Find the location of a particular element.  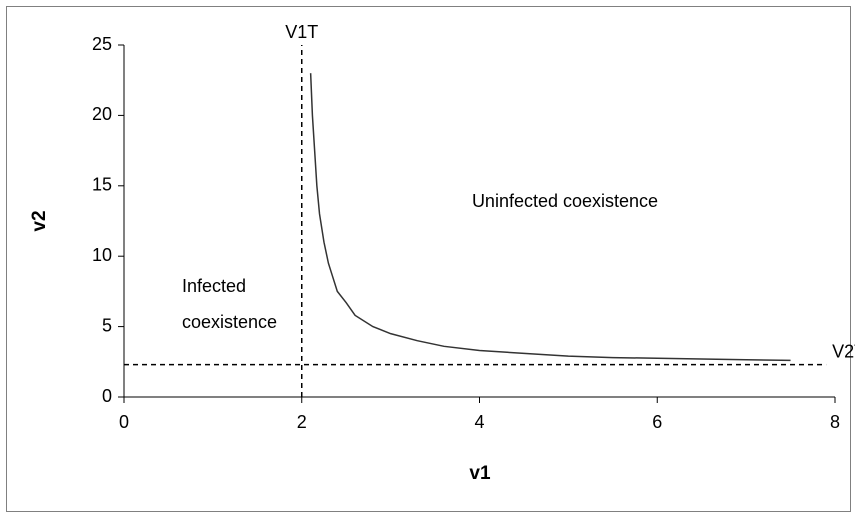

x-tick-label: 0 is located at coordinates (124, 422).